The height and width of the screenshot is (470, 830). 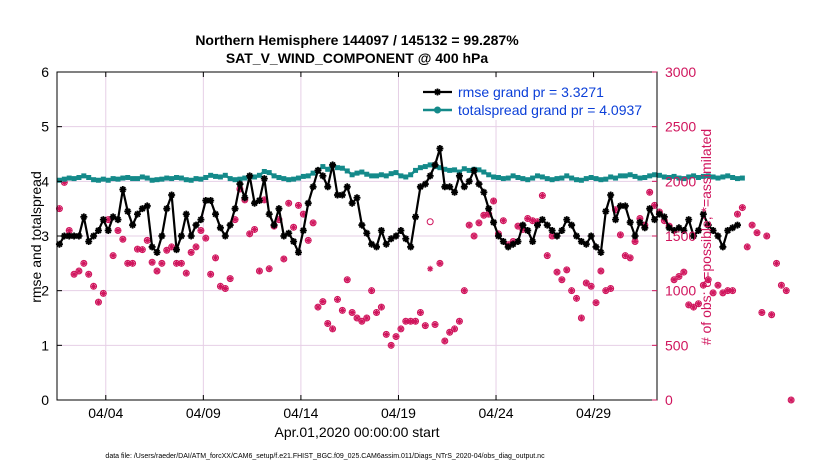 I want to click on y-tick-label-left: 0, so click(x=45, y=400).